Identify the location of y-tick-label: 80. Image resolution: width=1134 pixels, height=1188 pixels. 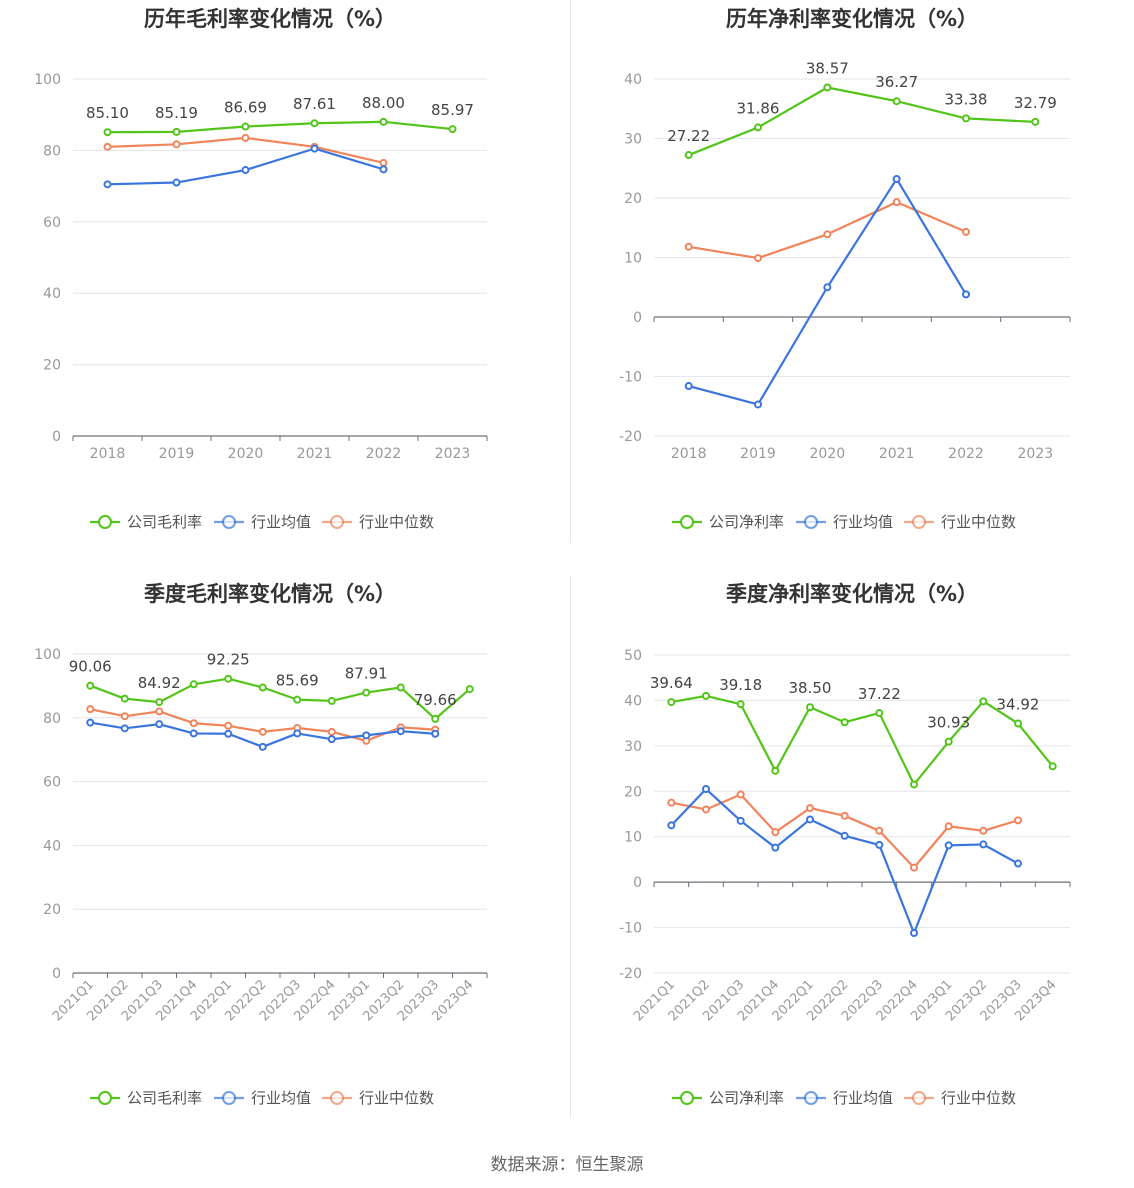
(52, 151).